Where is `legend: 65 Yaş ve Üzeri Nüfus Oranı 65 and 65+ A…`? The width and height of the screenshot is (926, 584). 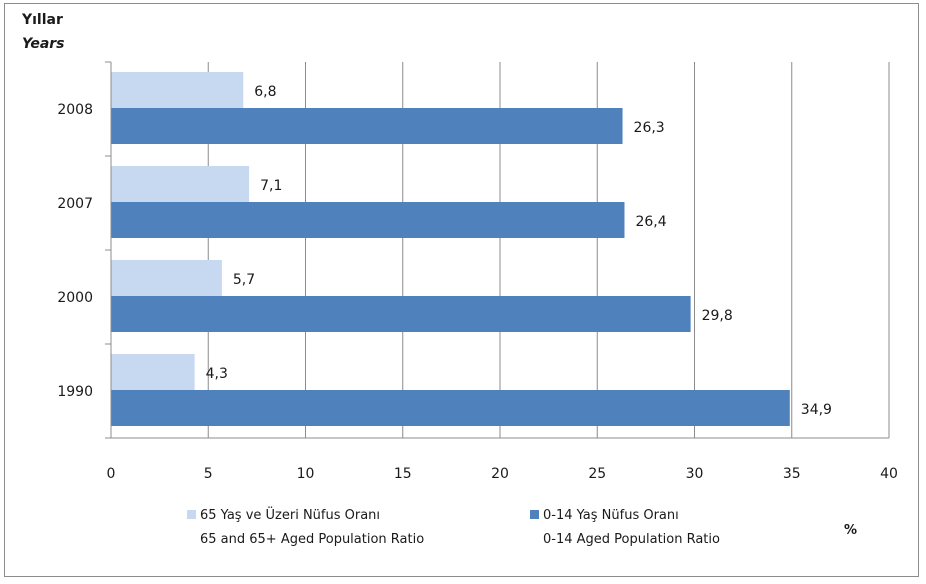
legend: 65 Yaş ve Üzeri Nüfus Oranı 65 and 65+ A… is located at coordinates (522, 526).